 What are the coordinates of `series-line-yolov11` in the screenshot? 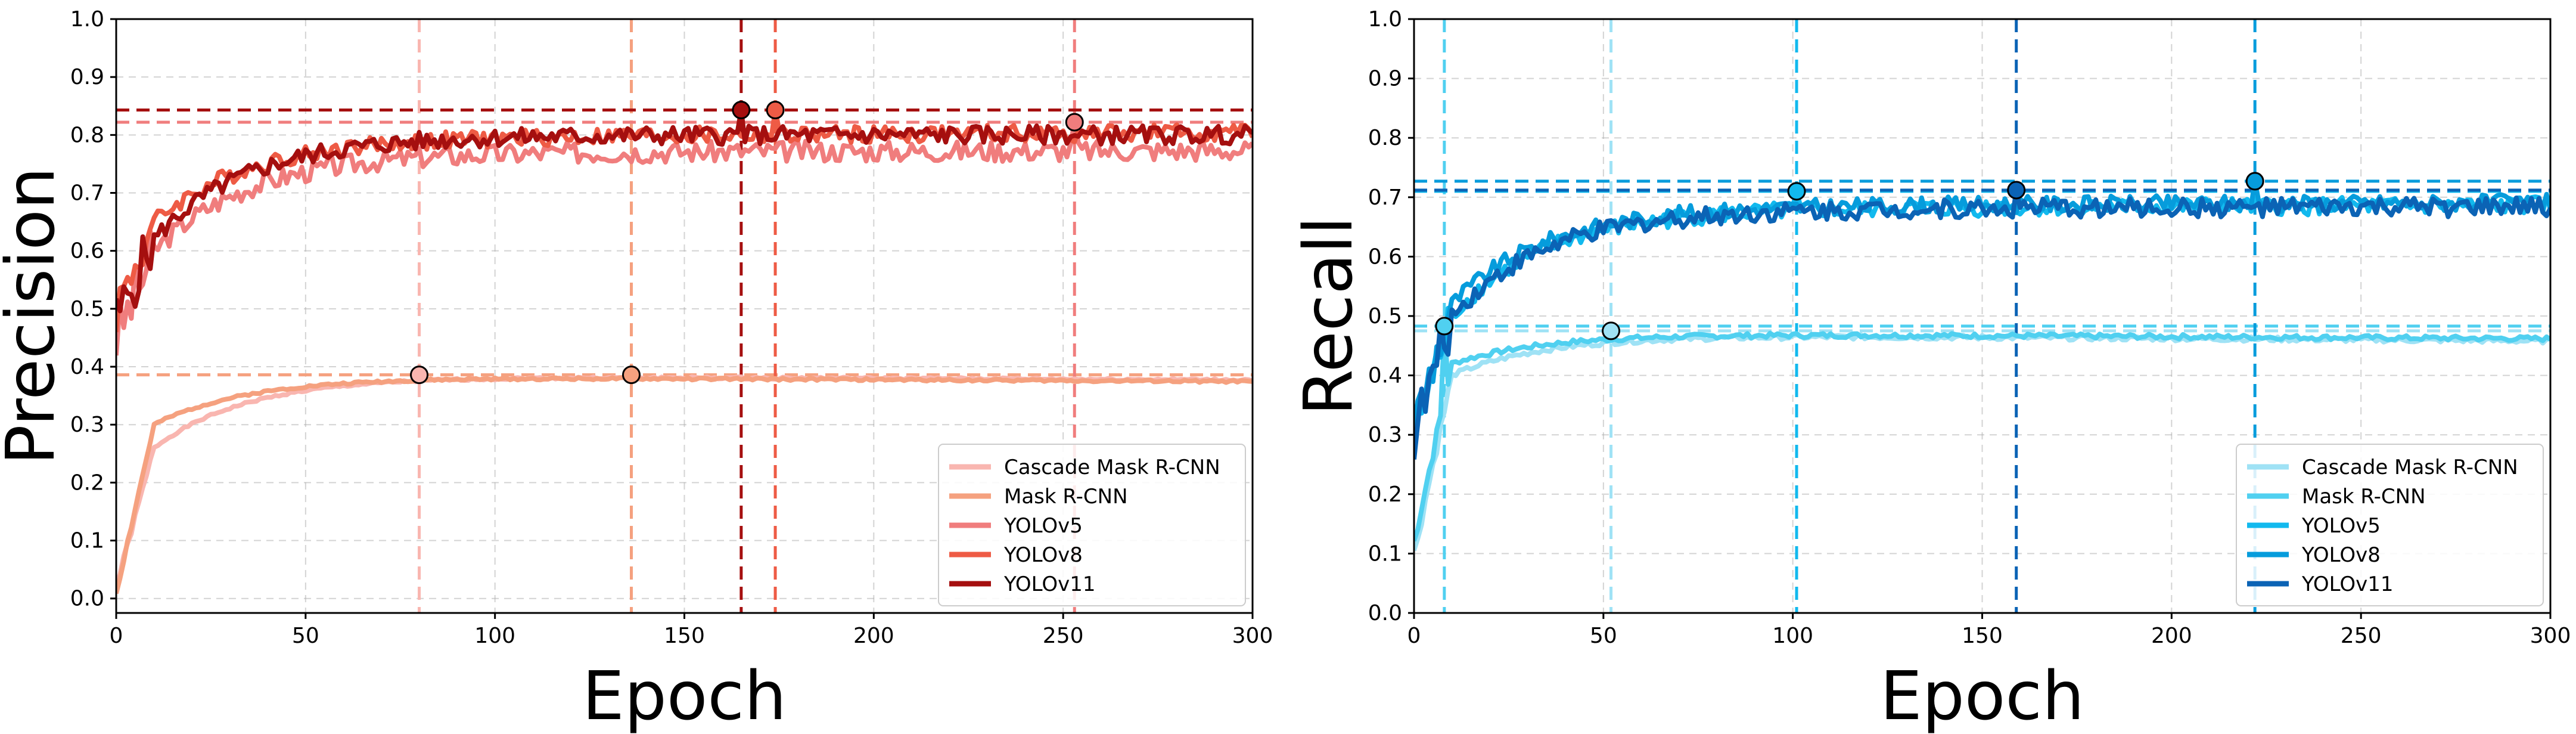 It's located at (685, 211).